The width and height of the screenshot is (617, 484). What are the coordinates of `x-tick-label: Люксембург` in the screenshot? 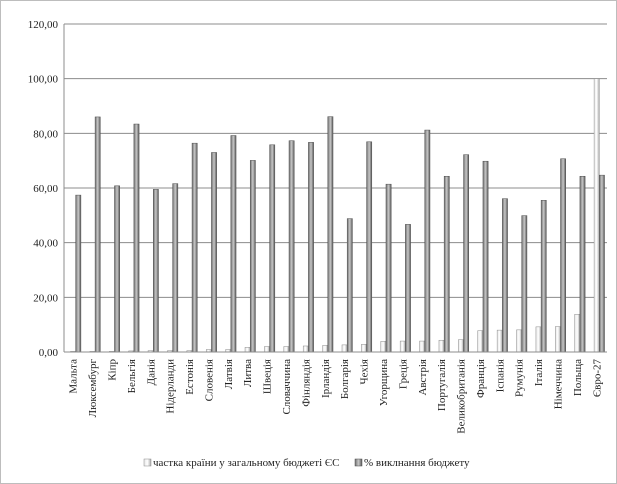 It's located at (93, 388).